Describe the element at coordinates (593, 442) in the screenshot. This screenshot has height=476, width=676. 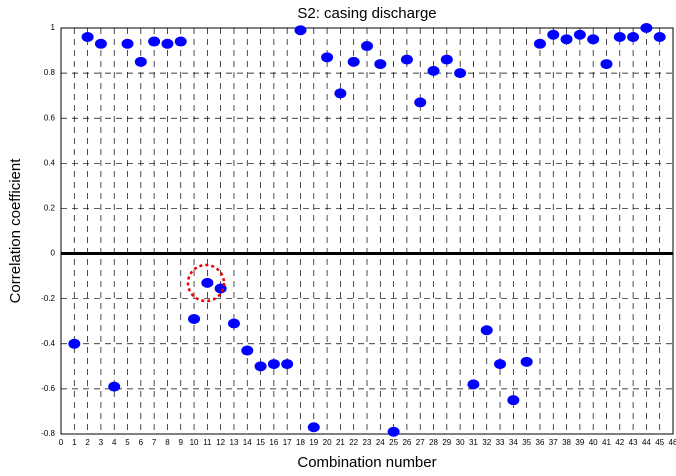
I see `x-tick-label: 40` at that location.